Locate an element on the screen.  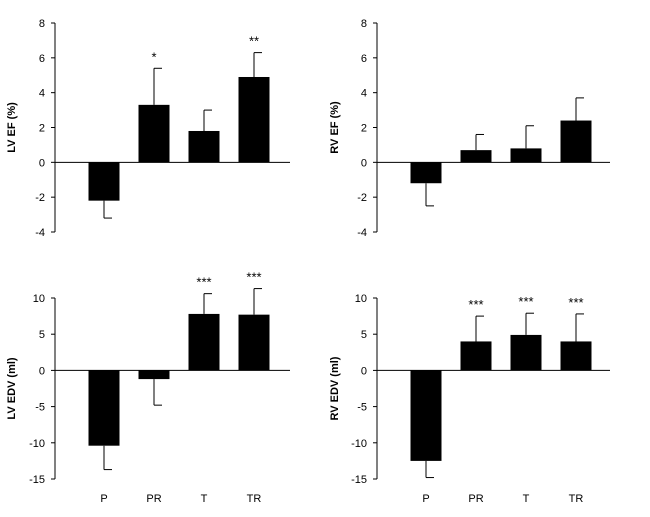
y-axis-title: LV EDV (ml) is located at coordinates (12, 388).